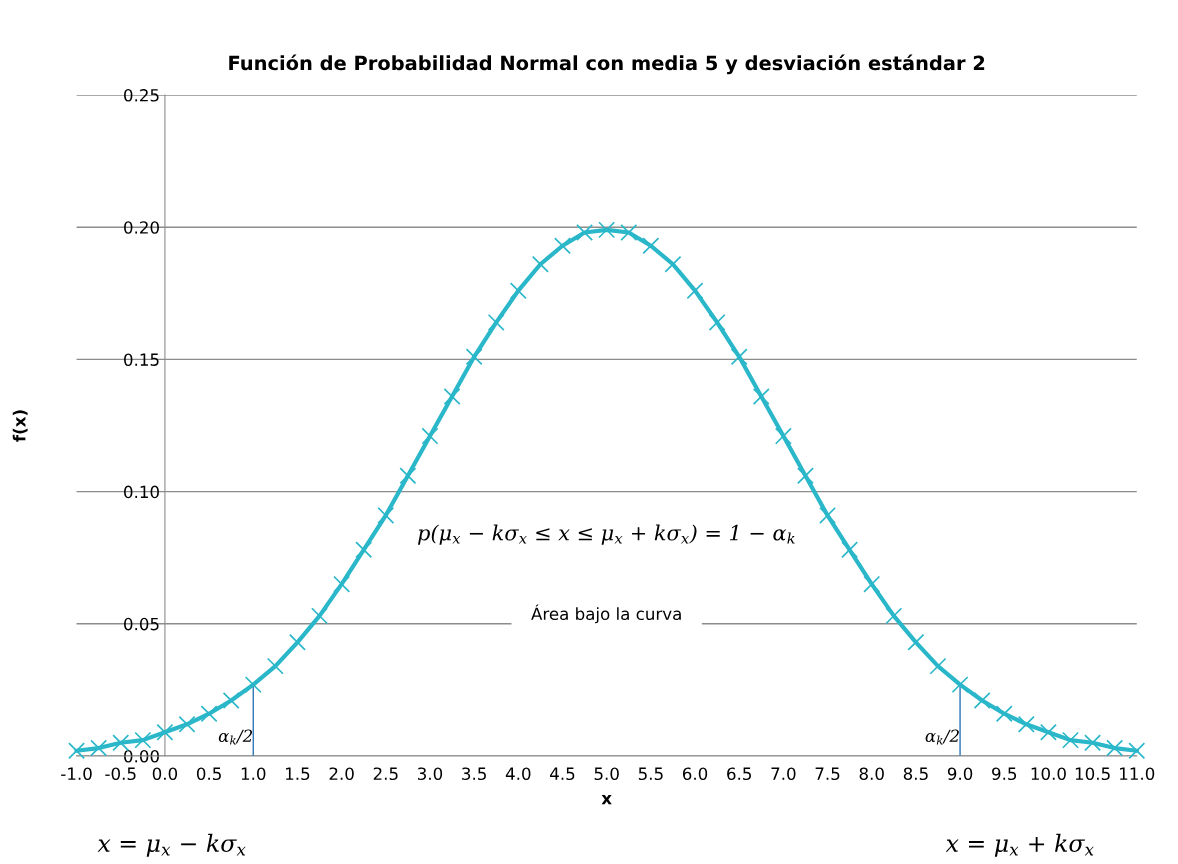 The image size is (1178, 864). What do you see at coordinates (606, 774) in the screenshot?
I see `x-tick-label: 5.0` at bounding box center [606, 774].